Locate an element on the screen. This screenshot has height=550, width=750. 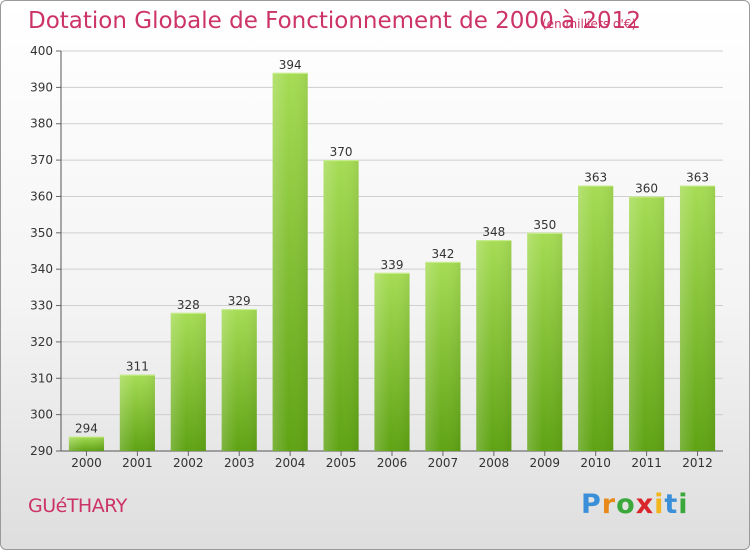
data-label-2006: 339 is located at coordinates (392, 265).